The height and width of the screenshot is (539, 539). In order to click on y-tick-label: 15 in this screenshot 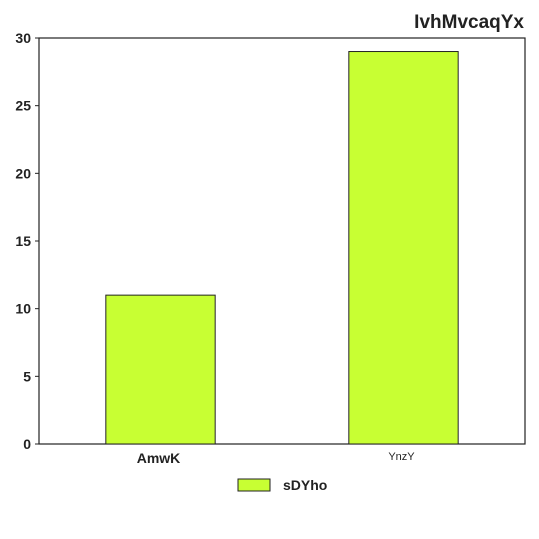, I will do `click(23, 241)`.